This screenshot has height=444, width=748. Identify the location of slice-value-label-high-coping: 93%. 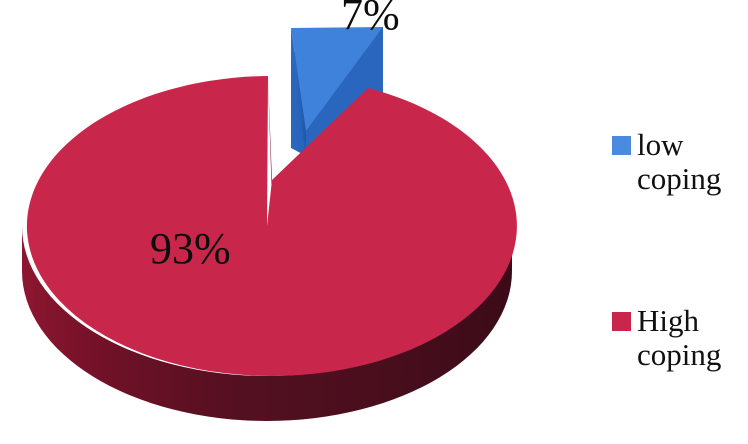
(190, 248).